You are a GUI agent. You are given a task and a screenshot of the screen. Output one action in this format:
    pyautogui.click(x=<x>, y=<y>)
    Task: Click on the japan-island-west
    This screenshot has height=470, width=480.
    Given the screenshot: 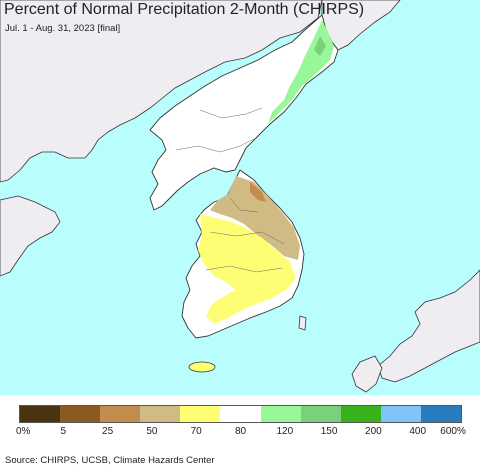 What is the action you would take?
    pyautogui.click(x=367, y=374)
    